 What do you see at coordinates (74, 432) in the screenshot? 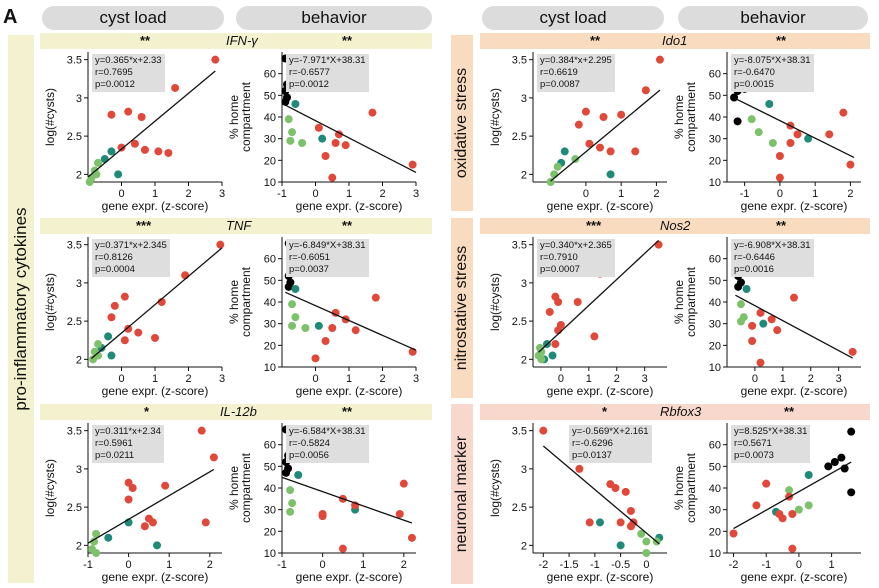
I see `y-tick-label: 3.5` at bounding box center [74, 432].